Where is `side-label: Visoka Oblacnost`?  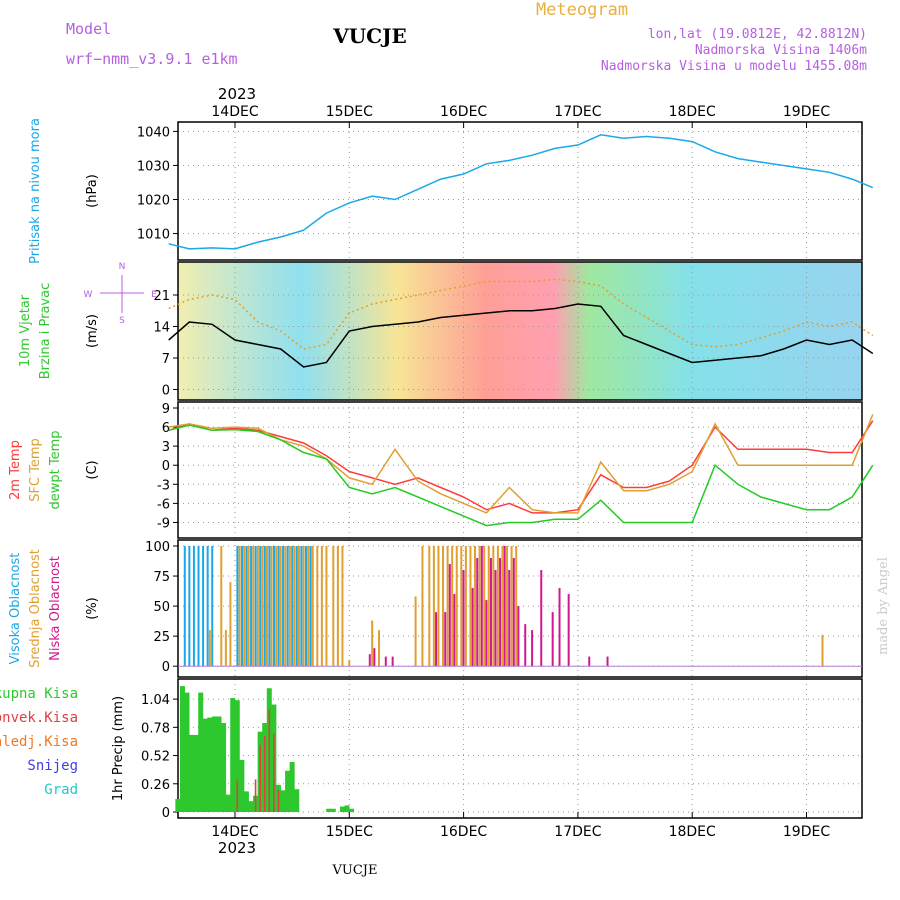
side-label: Visoka Oblacnost is located at coordinates (15, 609).